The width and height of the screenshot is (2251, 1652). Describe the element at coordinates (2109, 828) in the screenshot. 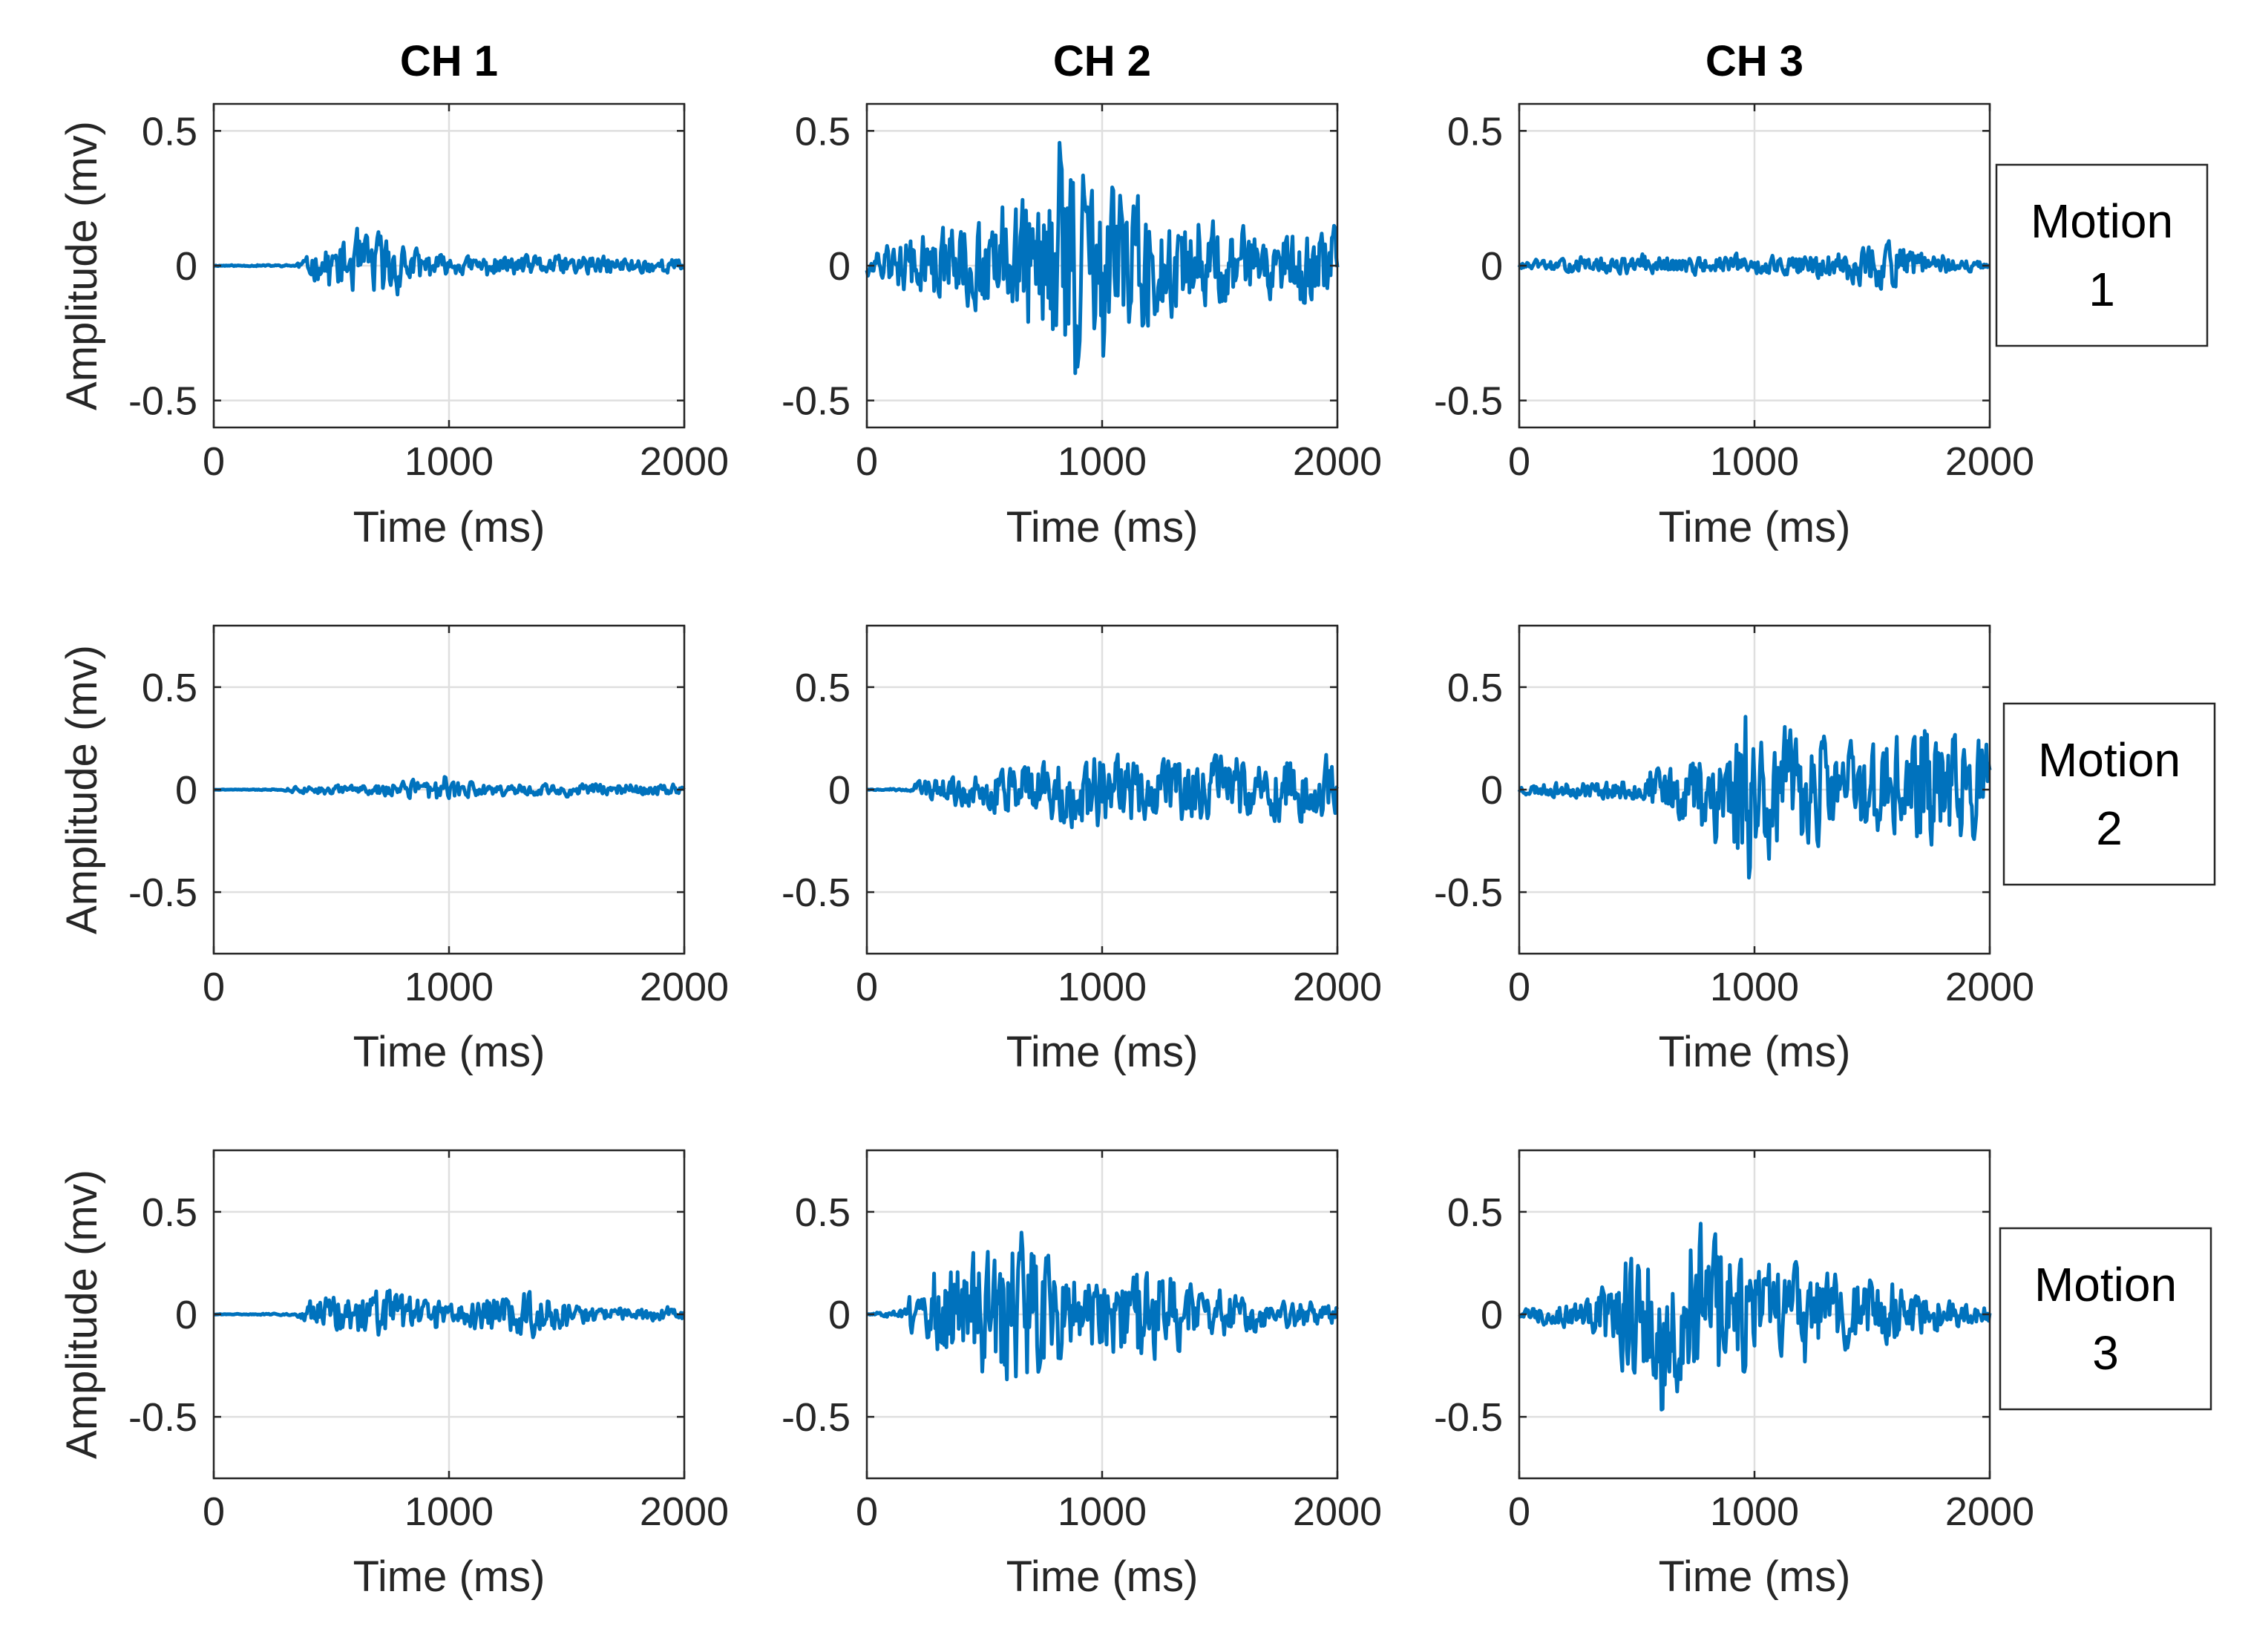

I see `motion-label-line2: 2` at that location.